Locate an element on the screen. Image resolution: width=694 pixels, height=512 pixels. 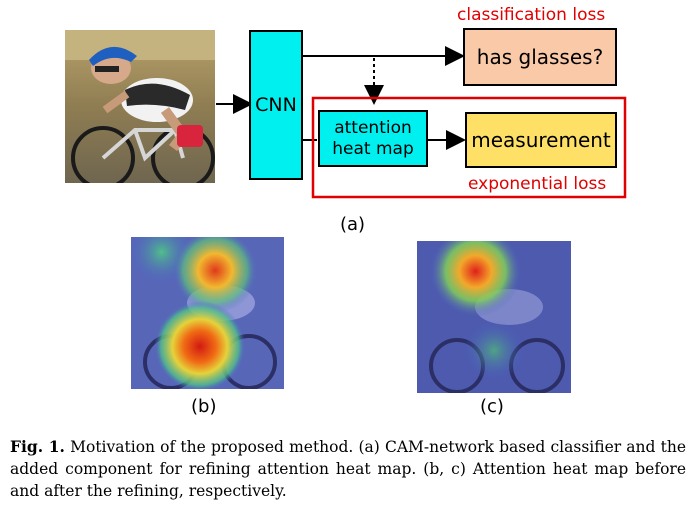
attention-heat-map-box: attention heat map is located at coordinates (373, 138).